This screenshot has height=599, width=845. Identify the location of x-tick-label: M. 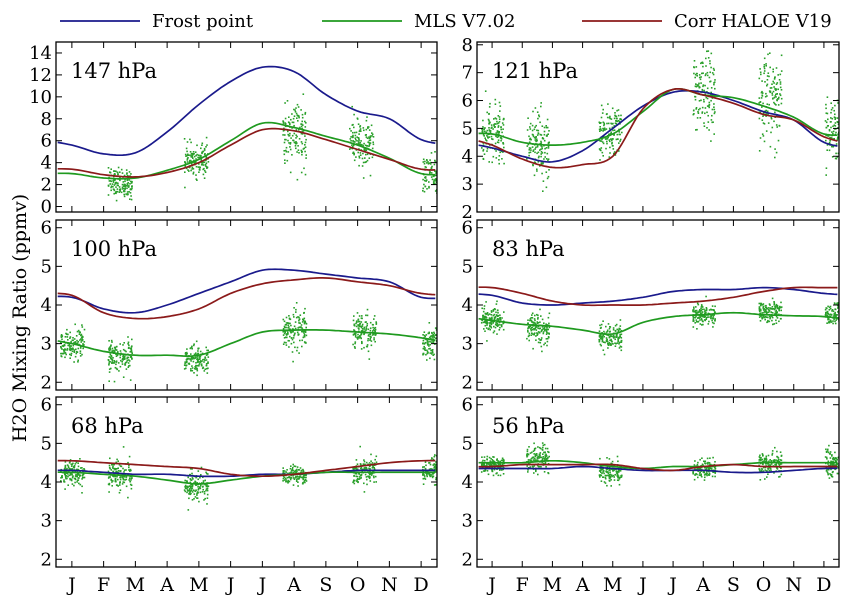
(198, 585).